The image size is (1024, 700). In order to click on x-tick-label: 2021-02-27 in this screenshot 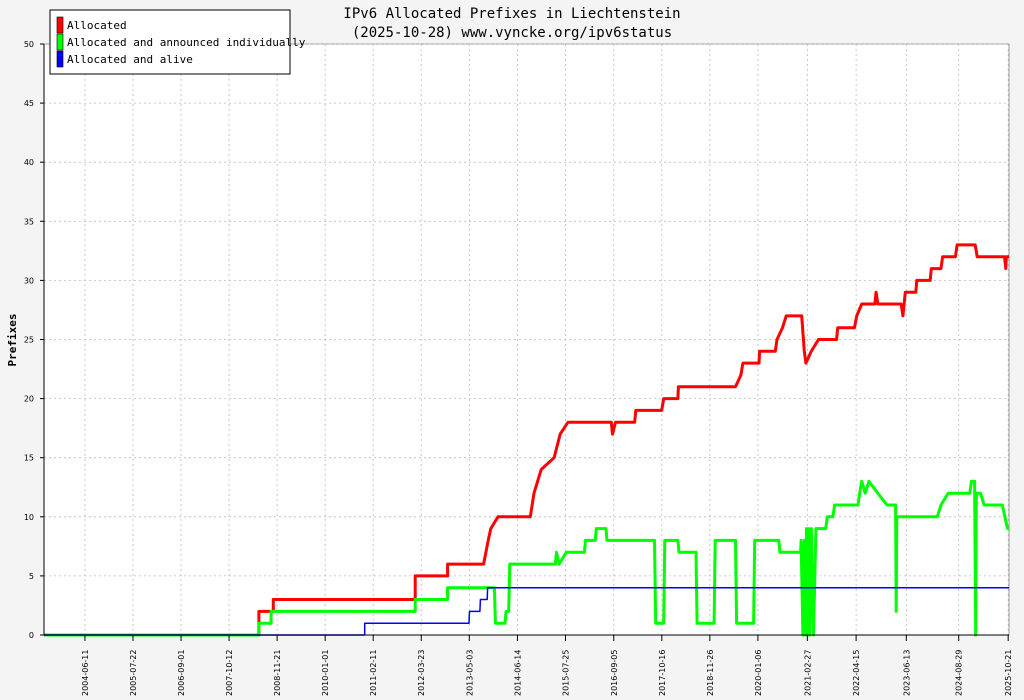, I will do `click(807, 673)`.